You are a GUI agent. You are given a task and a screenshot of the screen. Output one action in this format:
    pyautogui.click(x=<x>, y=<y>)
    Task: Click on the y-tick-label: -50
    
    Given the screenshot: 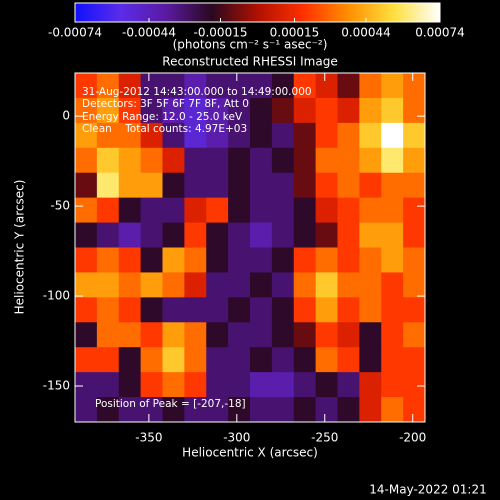 What is the action you would take?
    pyautogui.click(x=60, y=206)
    